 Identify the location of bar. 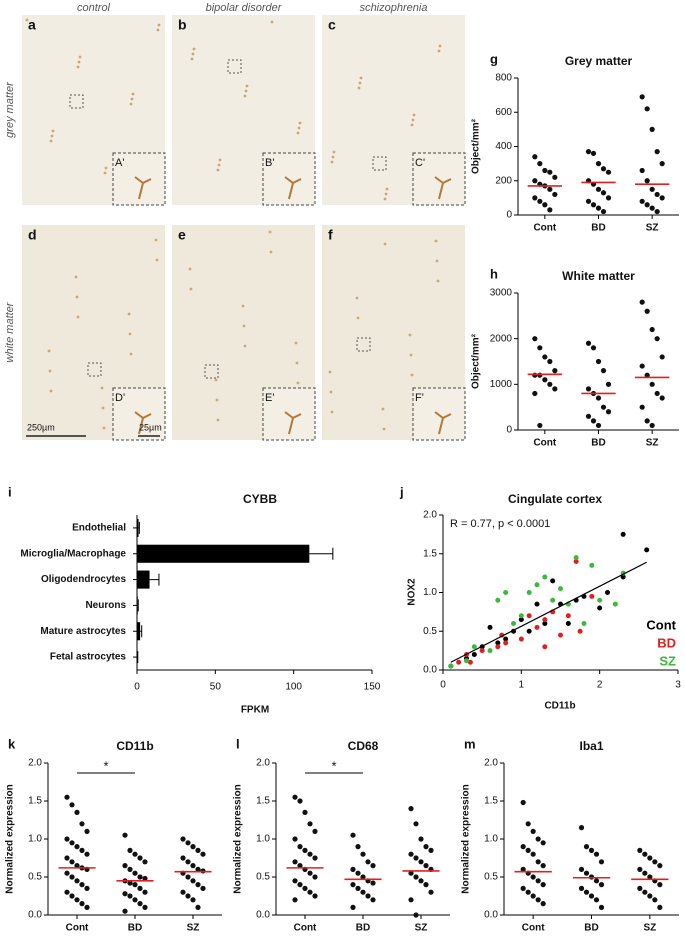
(138, 527).